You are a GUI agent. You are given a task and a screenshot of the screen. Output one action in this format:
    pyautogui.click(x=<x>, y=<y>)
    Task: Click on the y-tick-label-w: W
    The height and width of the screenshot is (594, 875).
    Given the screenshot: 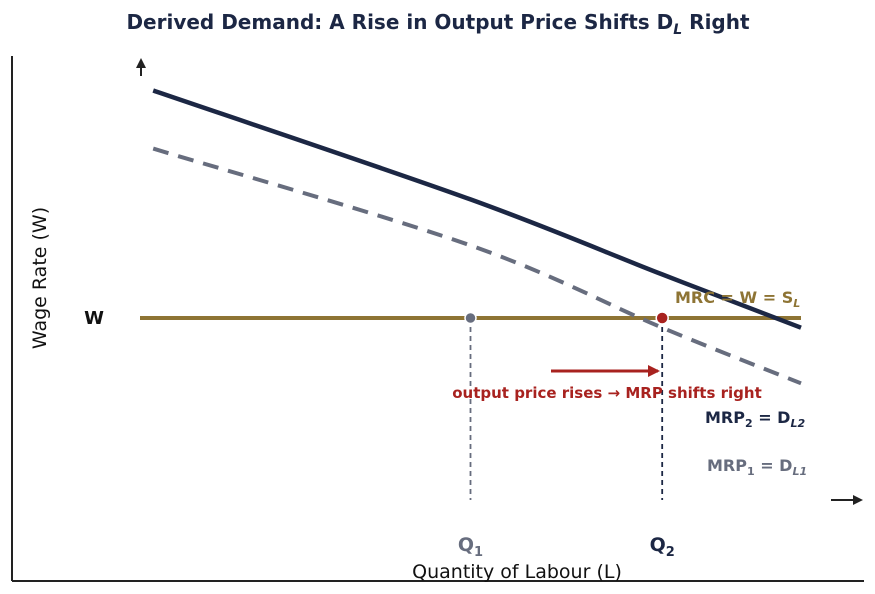 What is the action you would take?
    pyautogui.click(x=94, y=318)
    